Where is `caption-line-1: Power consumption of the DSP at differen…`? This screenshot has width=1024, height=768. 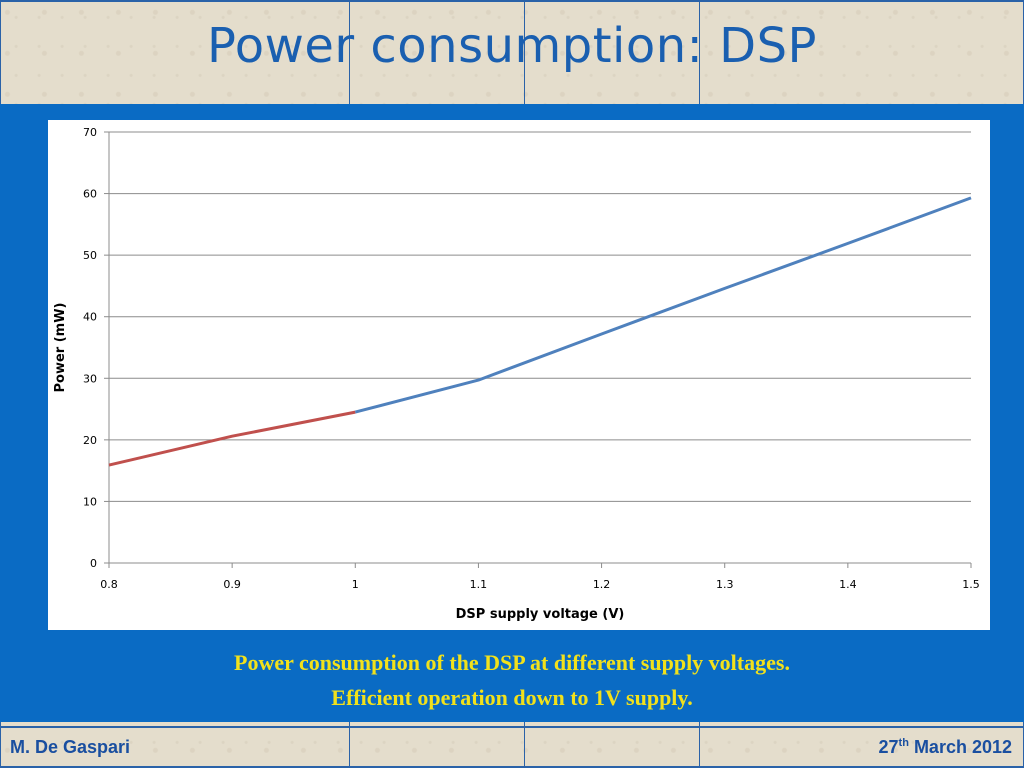
caption-line-1: Power consumption of the DSP at differen… is located at coordinates (512, 662).